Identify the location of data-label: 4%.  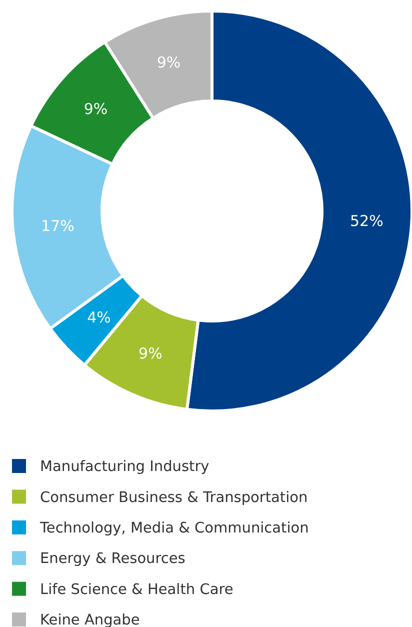
(99, 317).